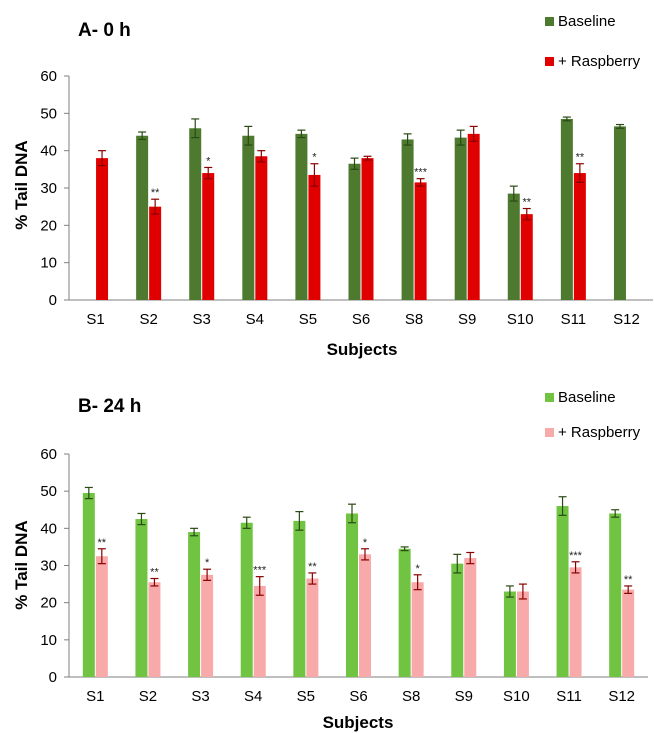 The height and width of the screenshot is (733, 654). I want to click on x-axis-title-b: Subjects, so click(358, 722).